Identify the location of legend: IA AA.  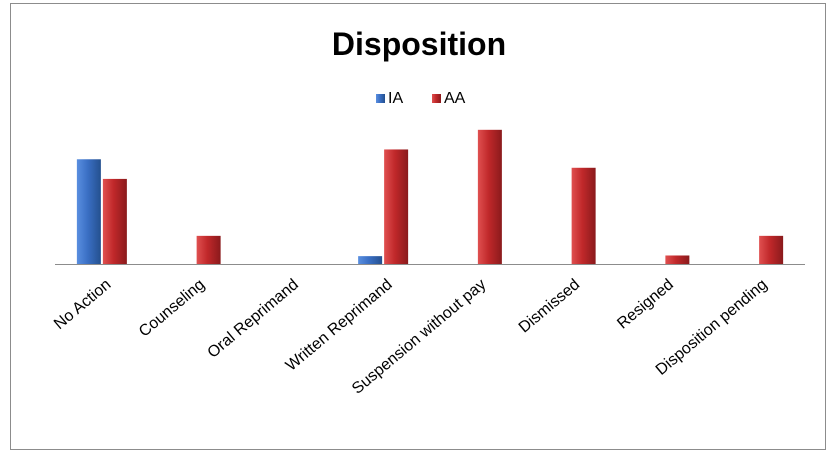
(421, 98).